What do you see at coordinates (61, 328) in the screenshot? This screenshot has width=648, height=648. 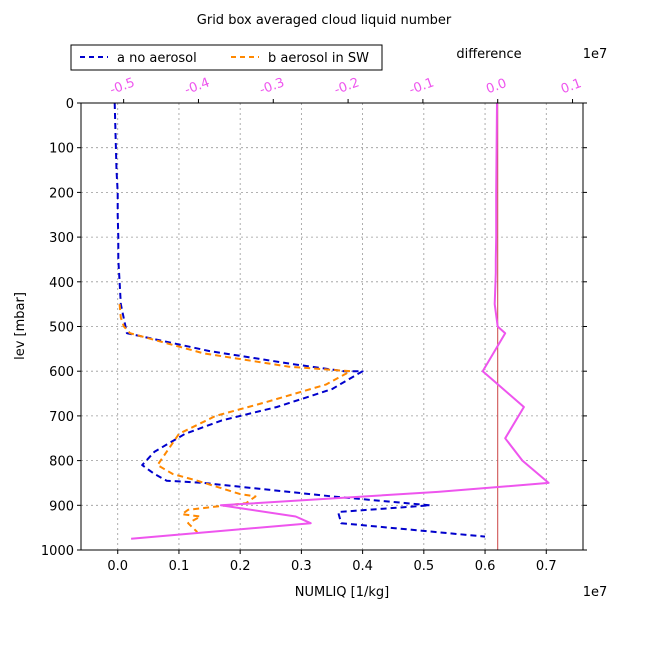 I see `y-tick-label: 500` at bounding box center [61, 328].